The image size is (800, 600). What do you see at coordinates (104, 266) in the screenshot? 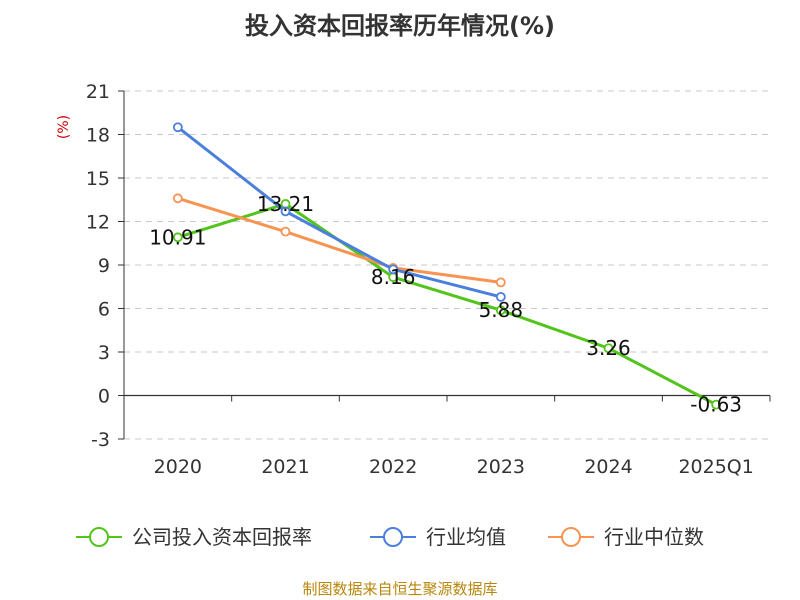
I see `y-tick-label: 9` at bounding box center [104, 266].